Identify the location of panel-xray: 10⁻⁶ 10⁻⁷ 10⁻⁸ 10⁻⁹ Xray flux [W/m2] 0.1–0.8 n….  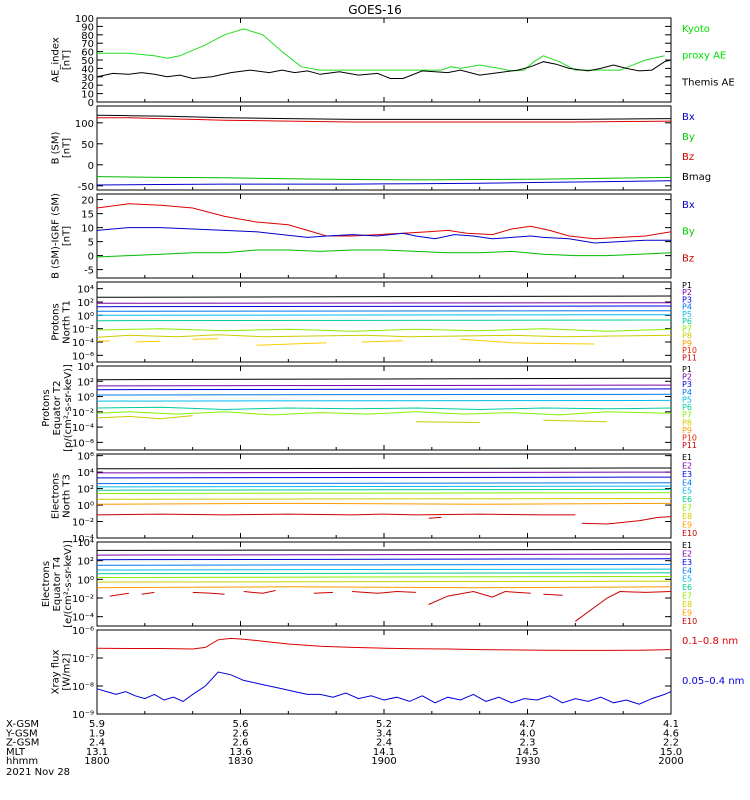
(398, 673).